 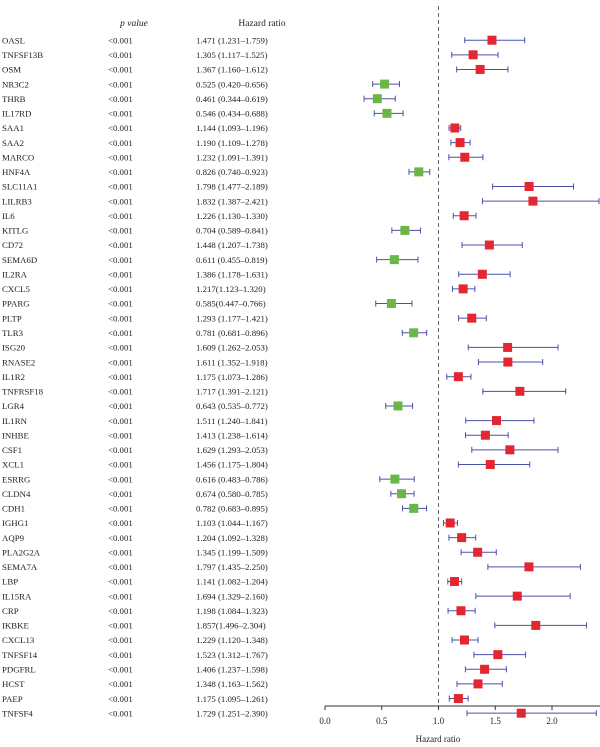 I want to click on x-axis: Hazard ratio 0.0 0.5 1.0 1.5 2.0, so click(x=459, y=724).